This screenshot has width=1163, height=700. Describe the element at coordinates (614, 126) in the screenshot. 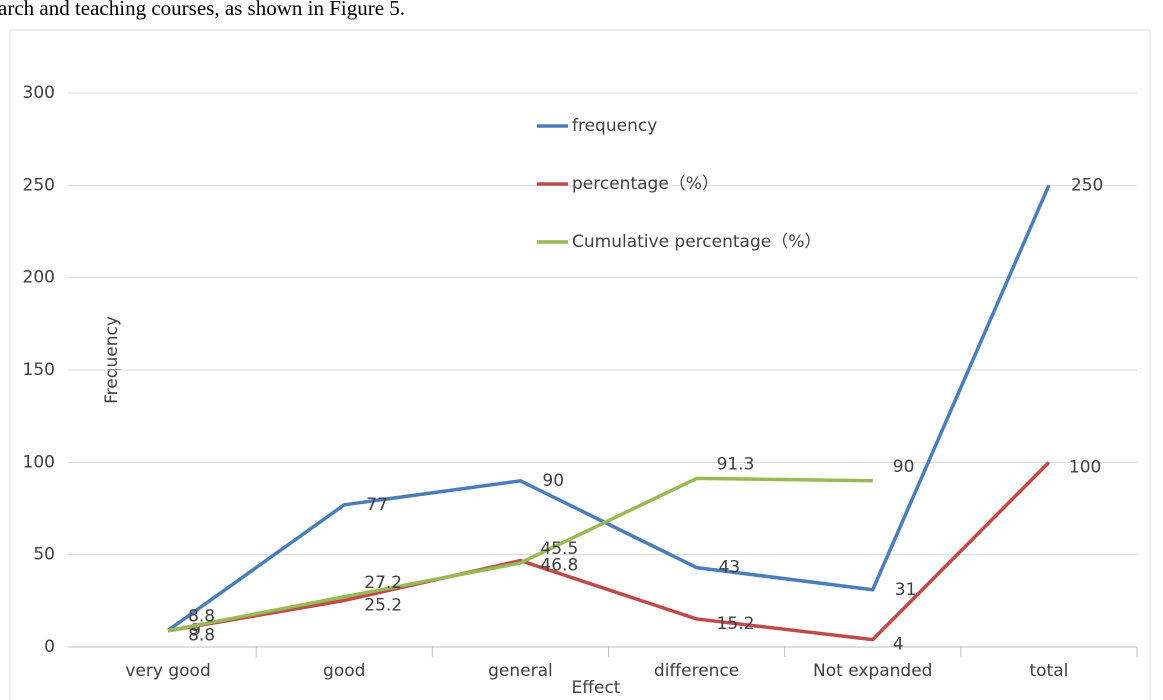

I see `legend-label: frequency` at that location.